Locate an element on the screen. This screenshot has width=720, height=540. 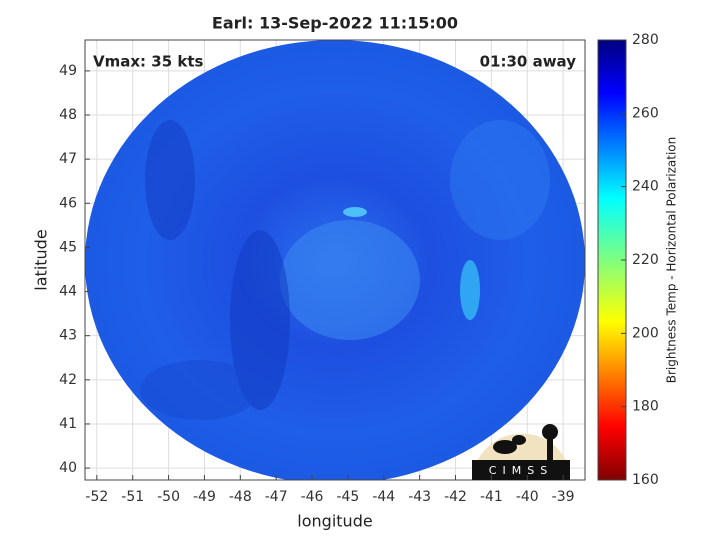
annotation: 01:30 away is located at coordinates (528, 62).